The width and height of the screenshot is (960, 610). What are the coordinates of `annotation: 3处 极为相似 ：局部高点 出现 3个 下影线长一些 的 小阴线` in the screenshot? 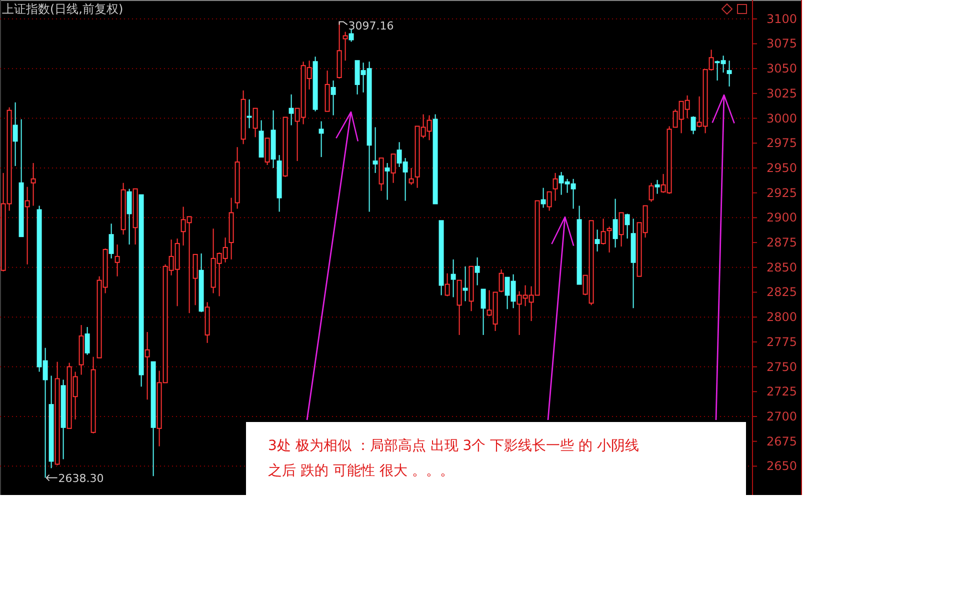 It's located at (454, 446).